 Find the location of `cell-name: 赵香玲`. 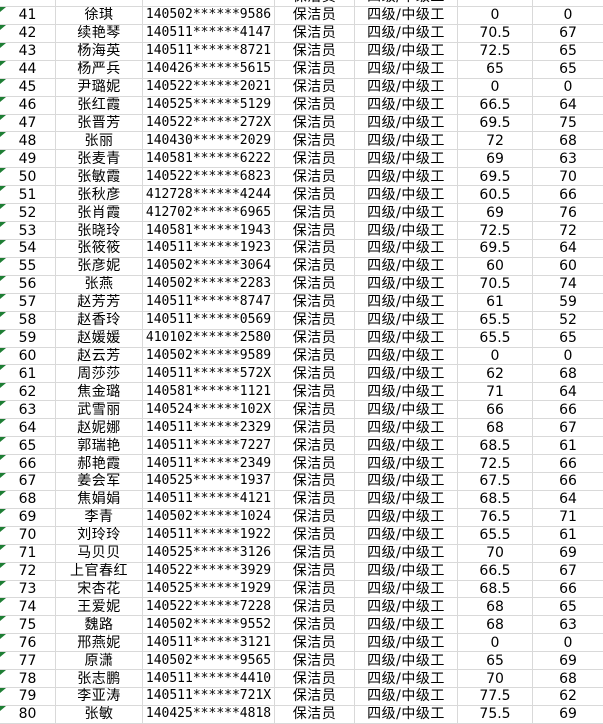

cell-name: 赵香玲 is located at coordinates (99, 320).